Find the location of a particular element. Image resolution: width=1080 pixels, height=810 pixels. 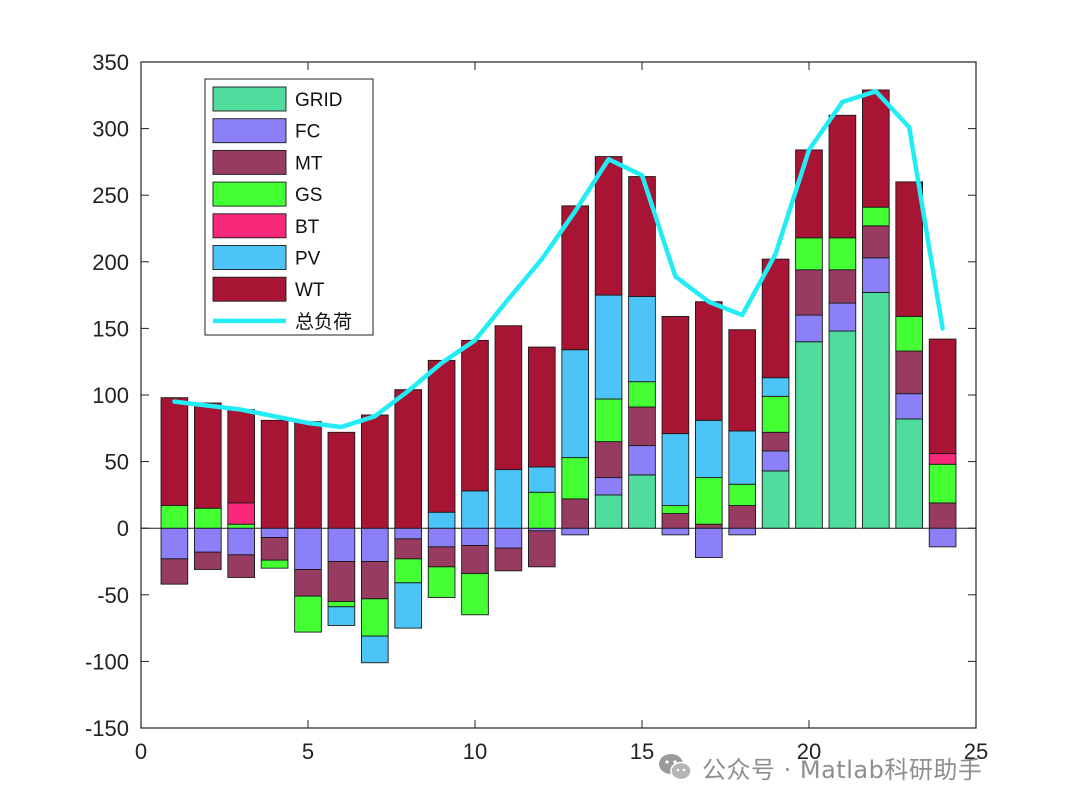

y-tick-label: 0 is located at coordinates (123, 528).